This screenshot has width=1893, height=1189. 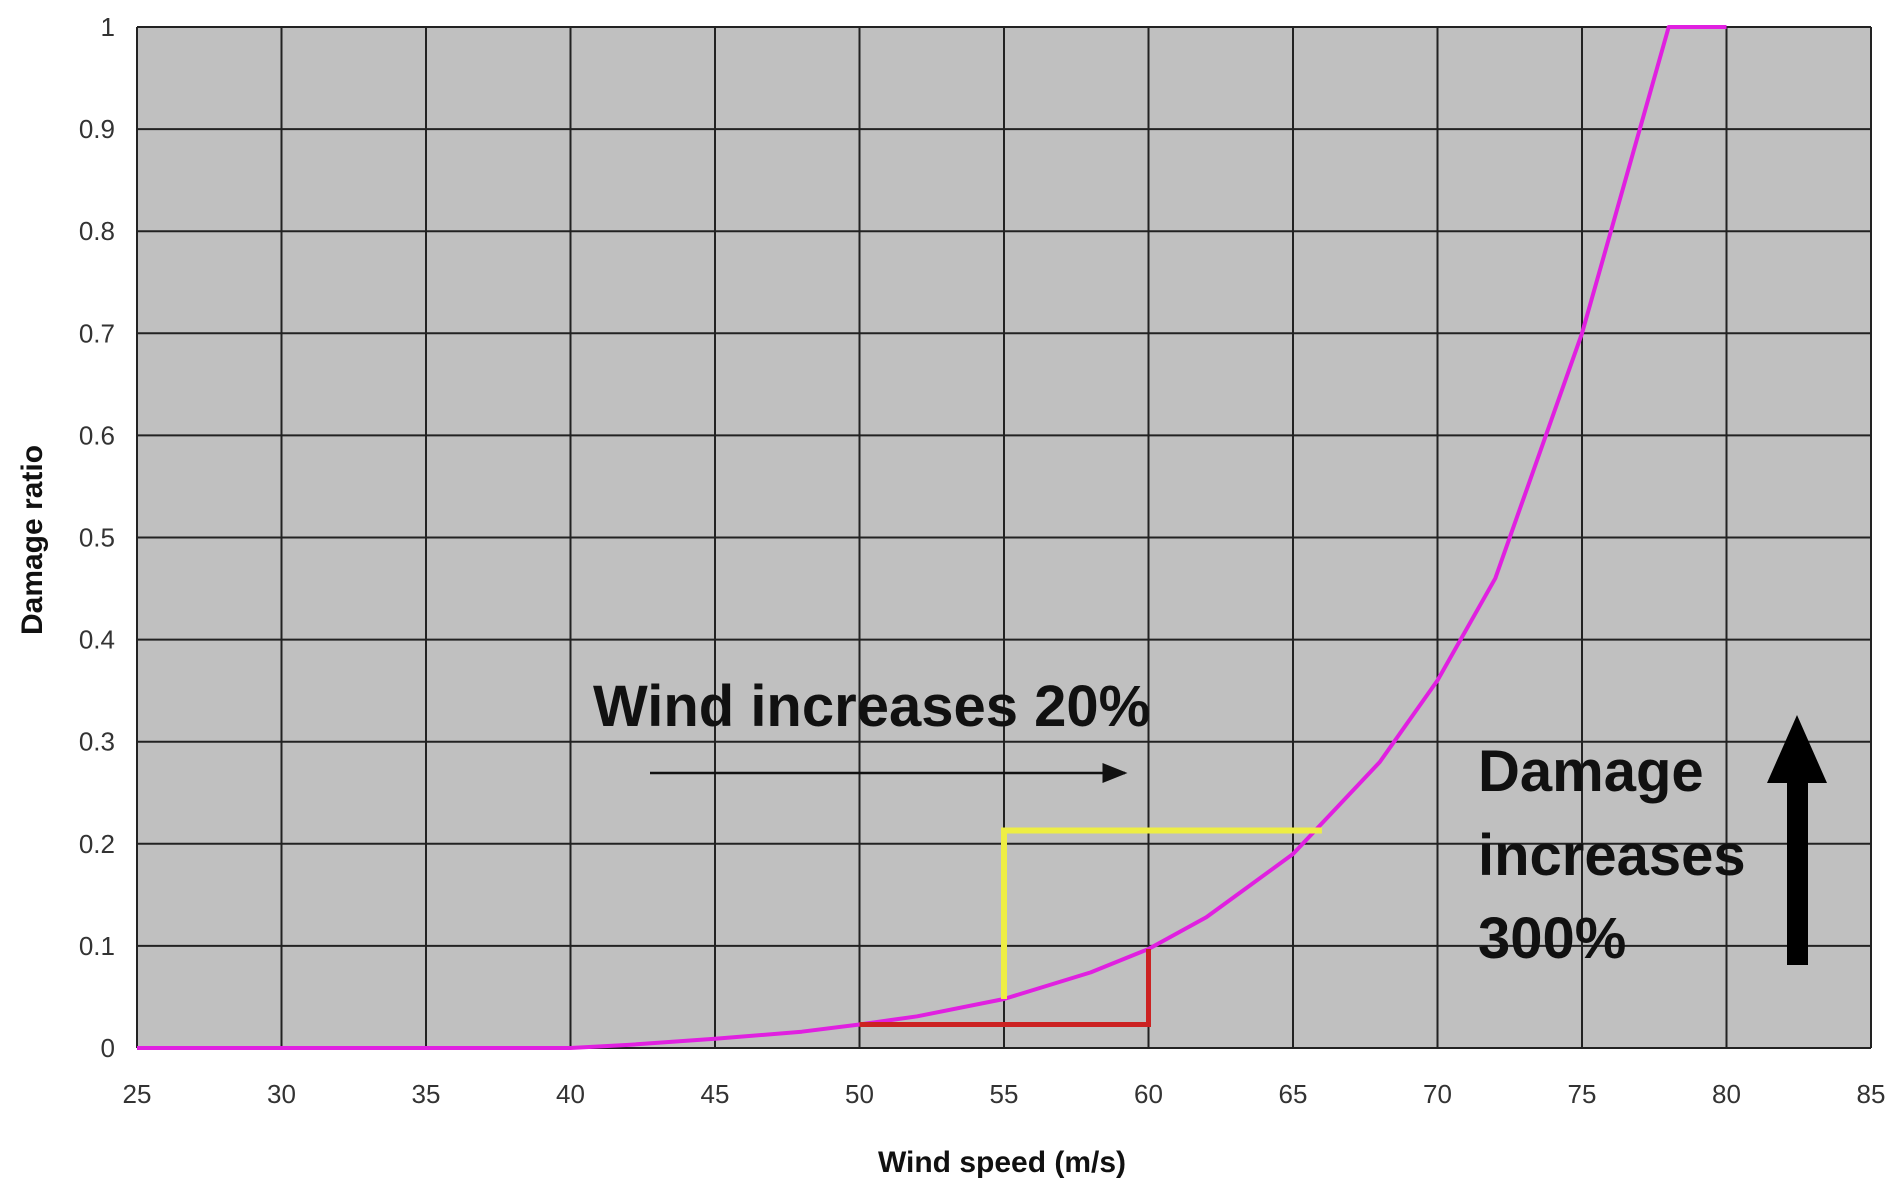 What do you see at coordinates (97, 231) in the screenshot?
I see `y-tick-label: 0.8` at bounding box center [97, 231].